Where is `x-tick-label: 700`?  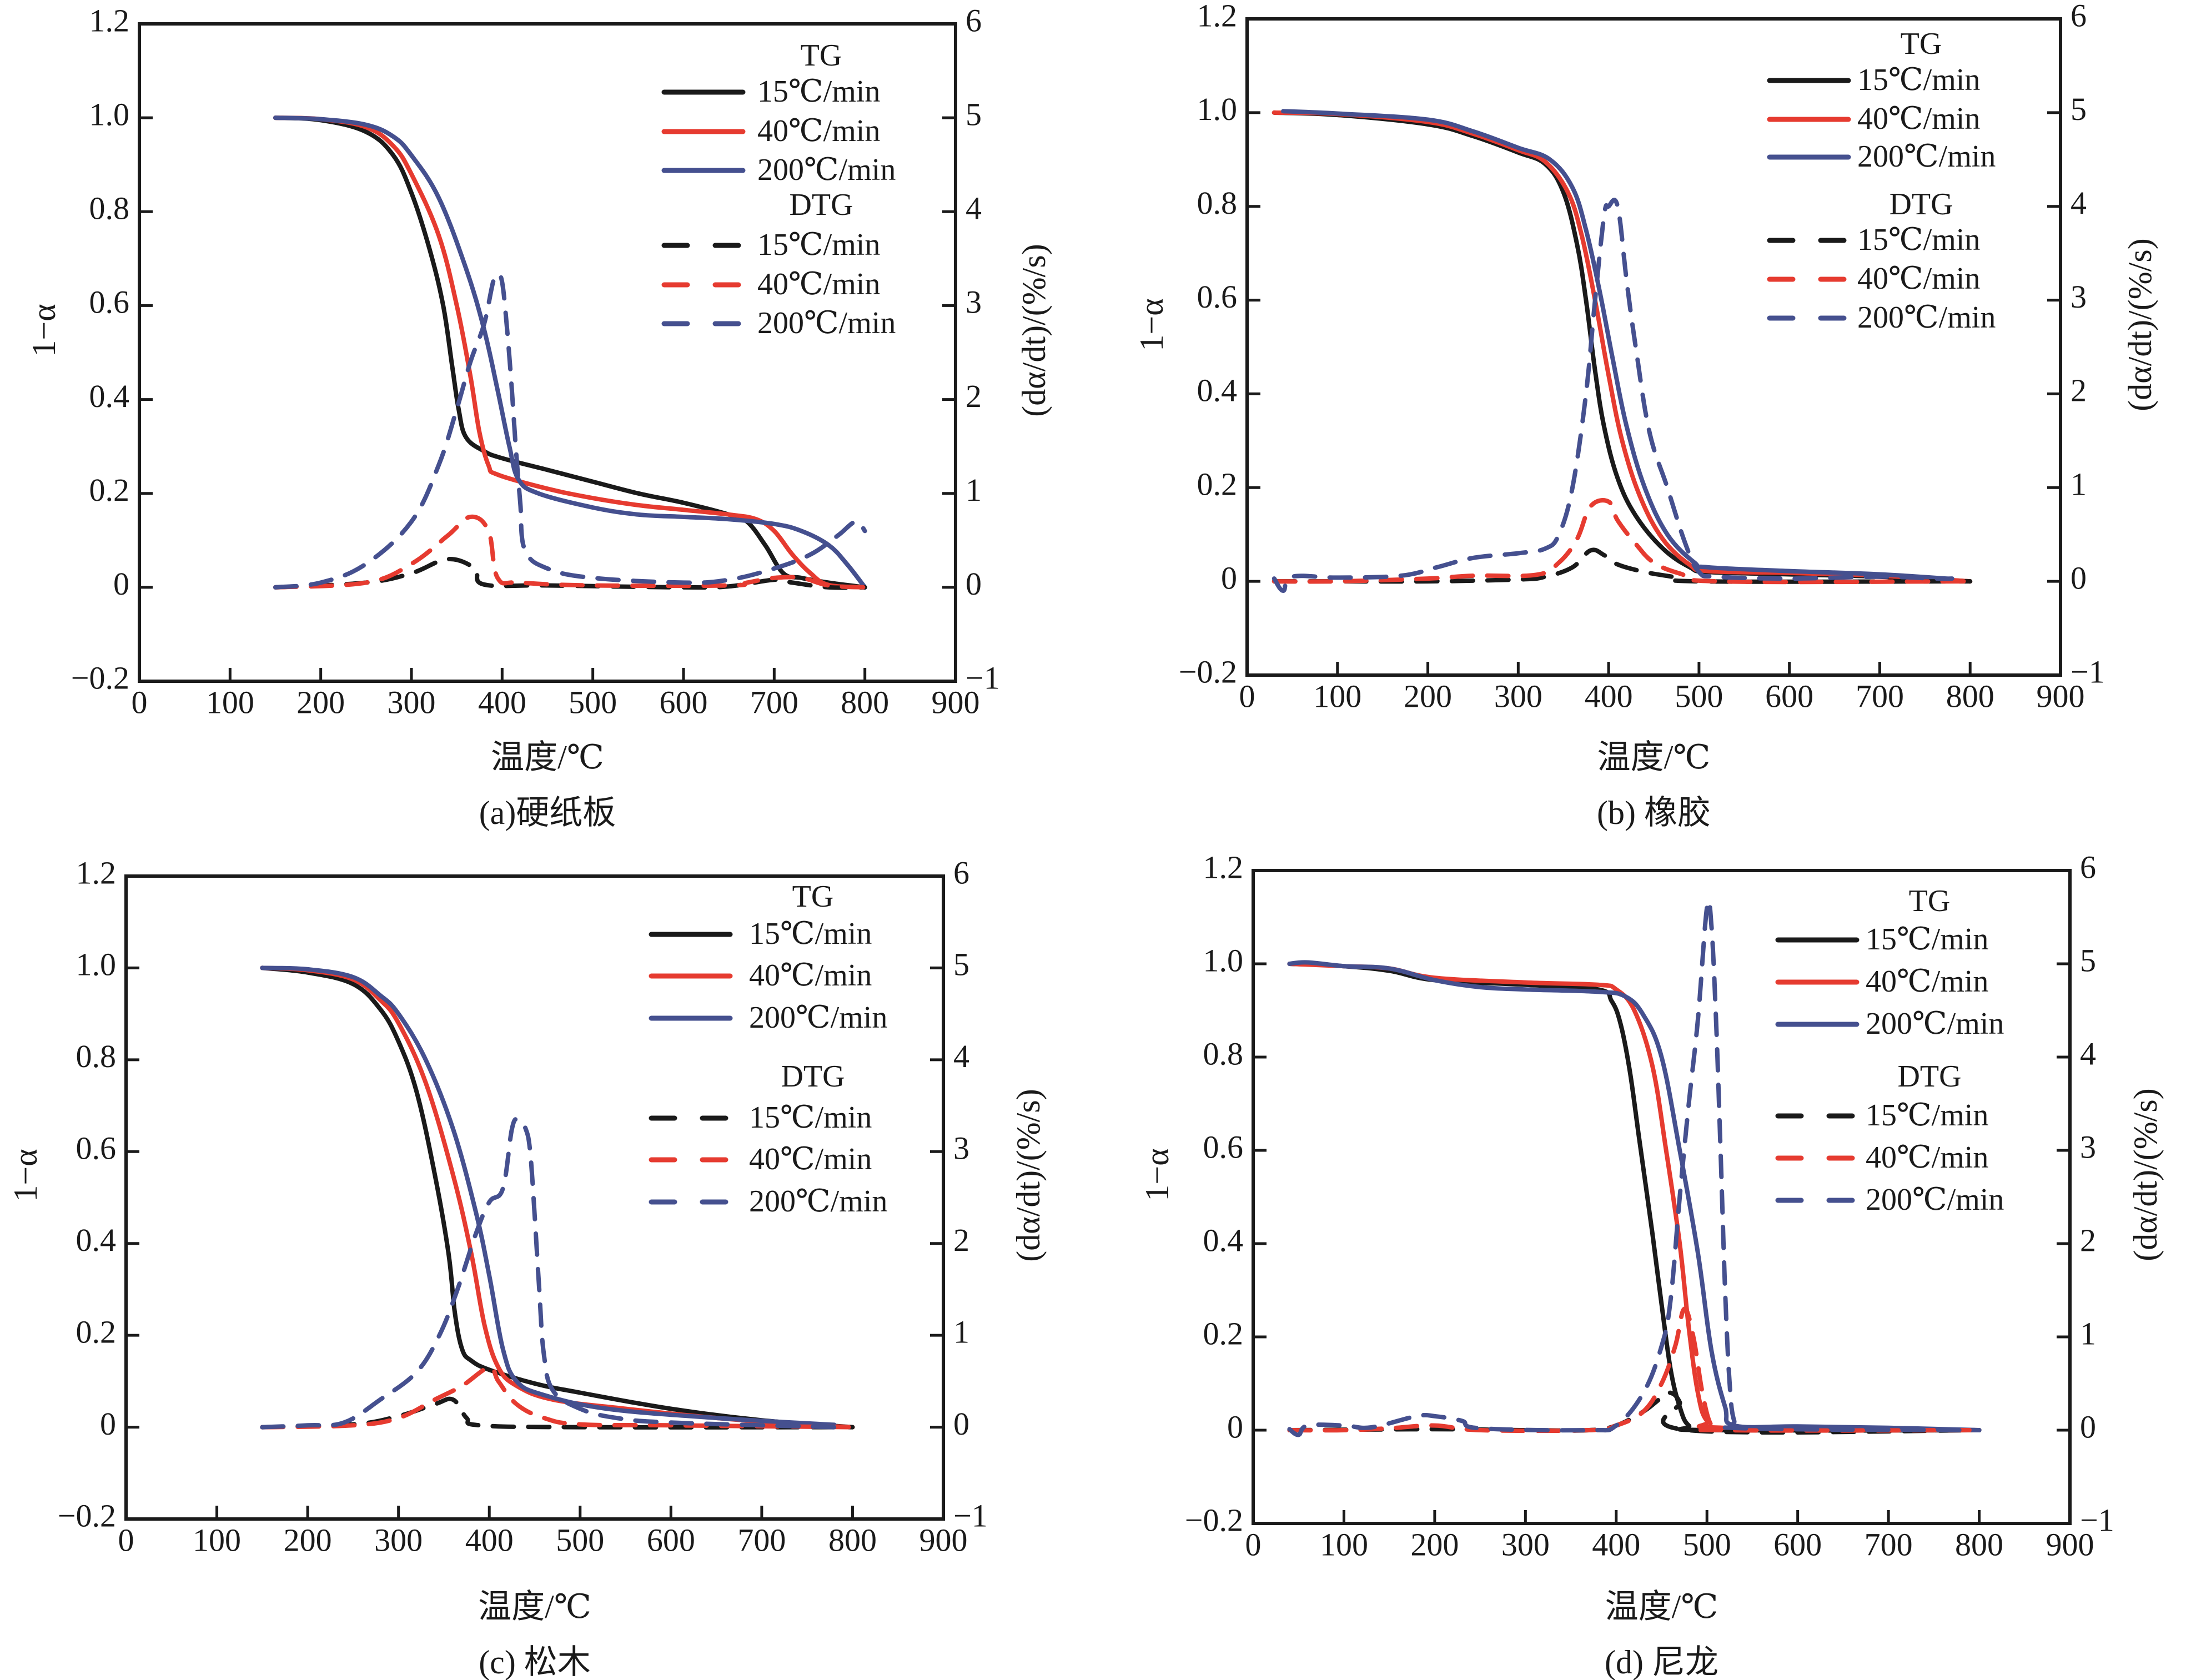 x-tick-label: 700 is located at coordinates (1889, 1544).